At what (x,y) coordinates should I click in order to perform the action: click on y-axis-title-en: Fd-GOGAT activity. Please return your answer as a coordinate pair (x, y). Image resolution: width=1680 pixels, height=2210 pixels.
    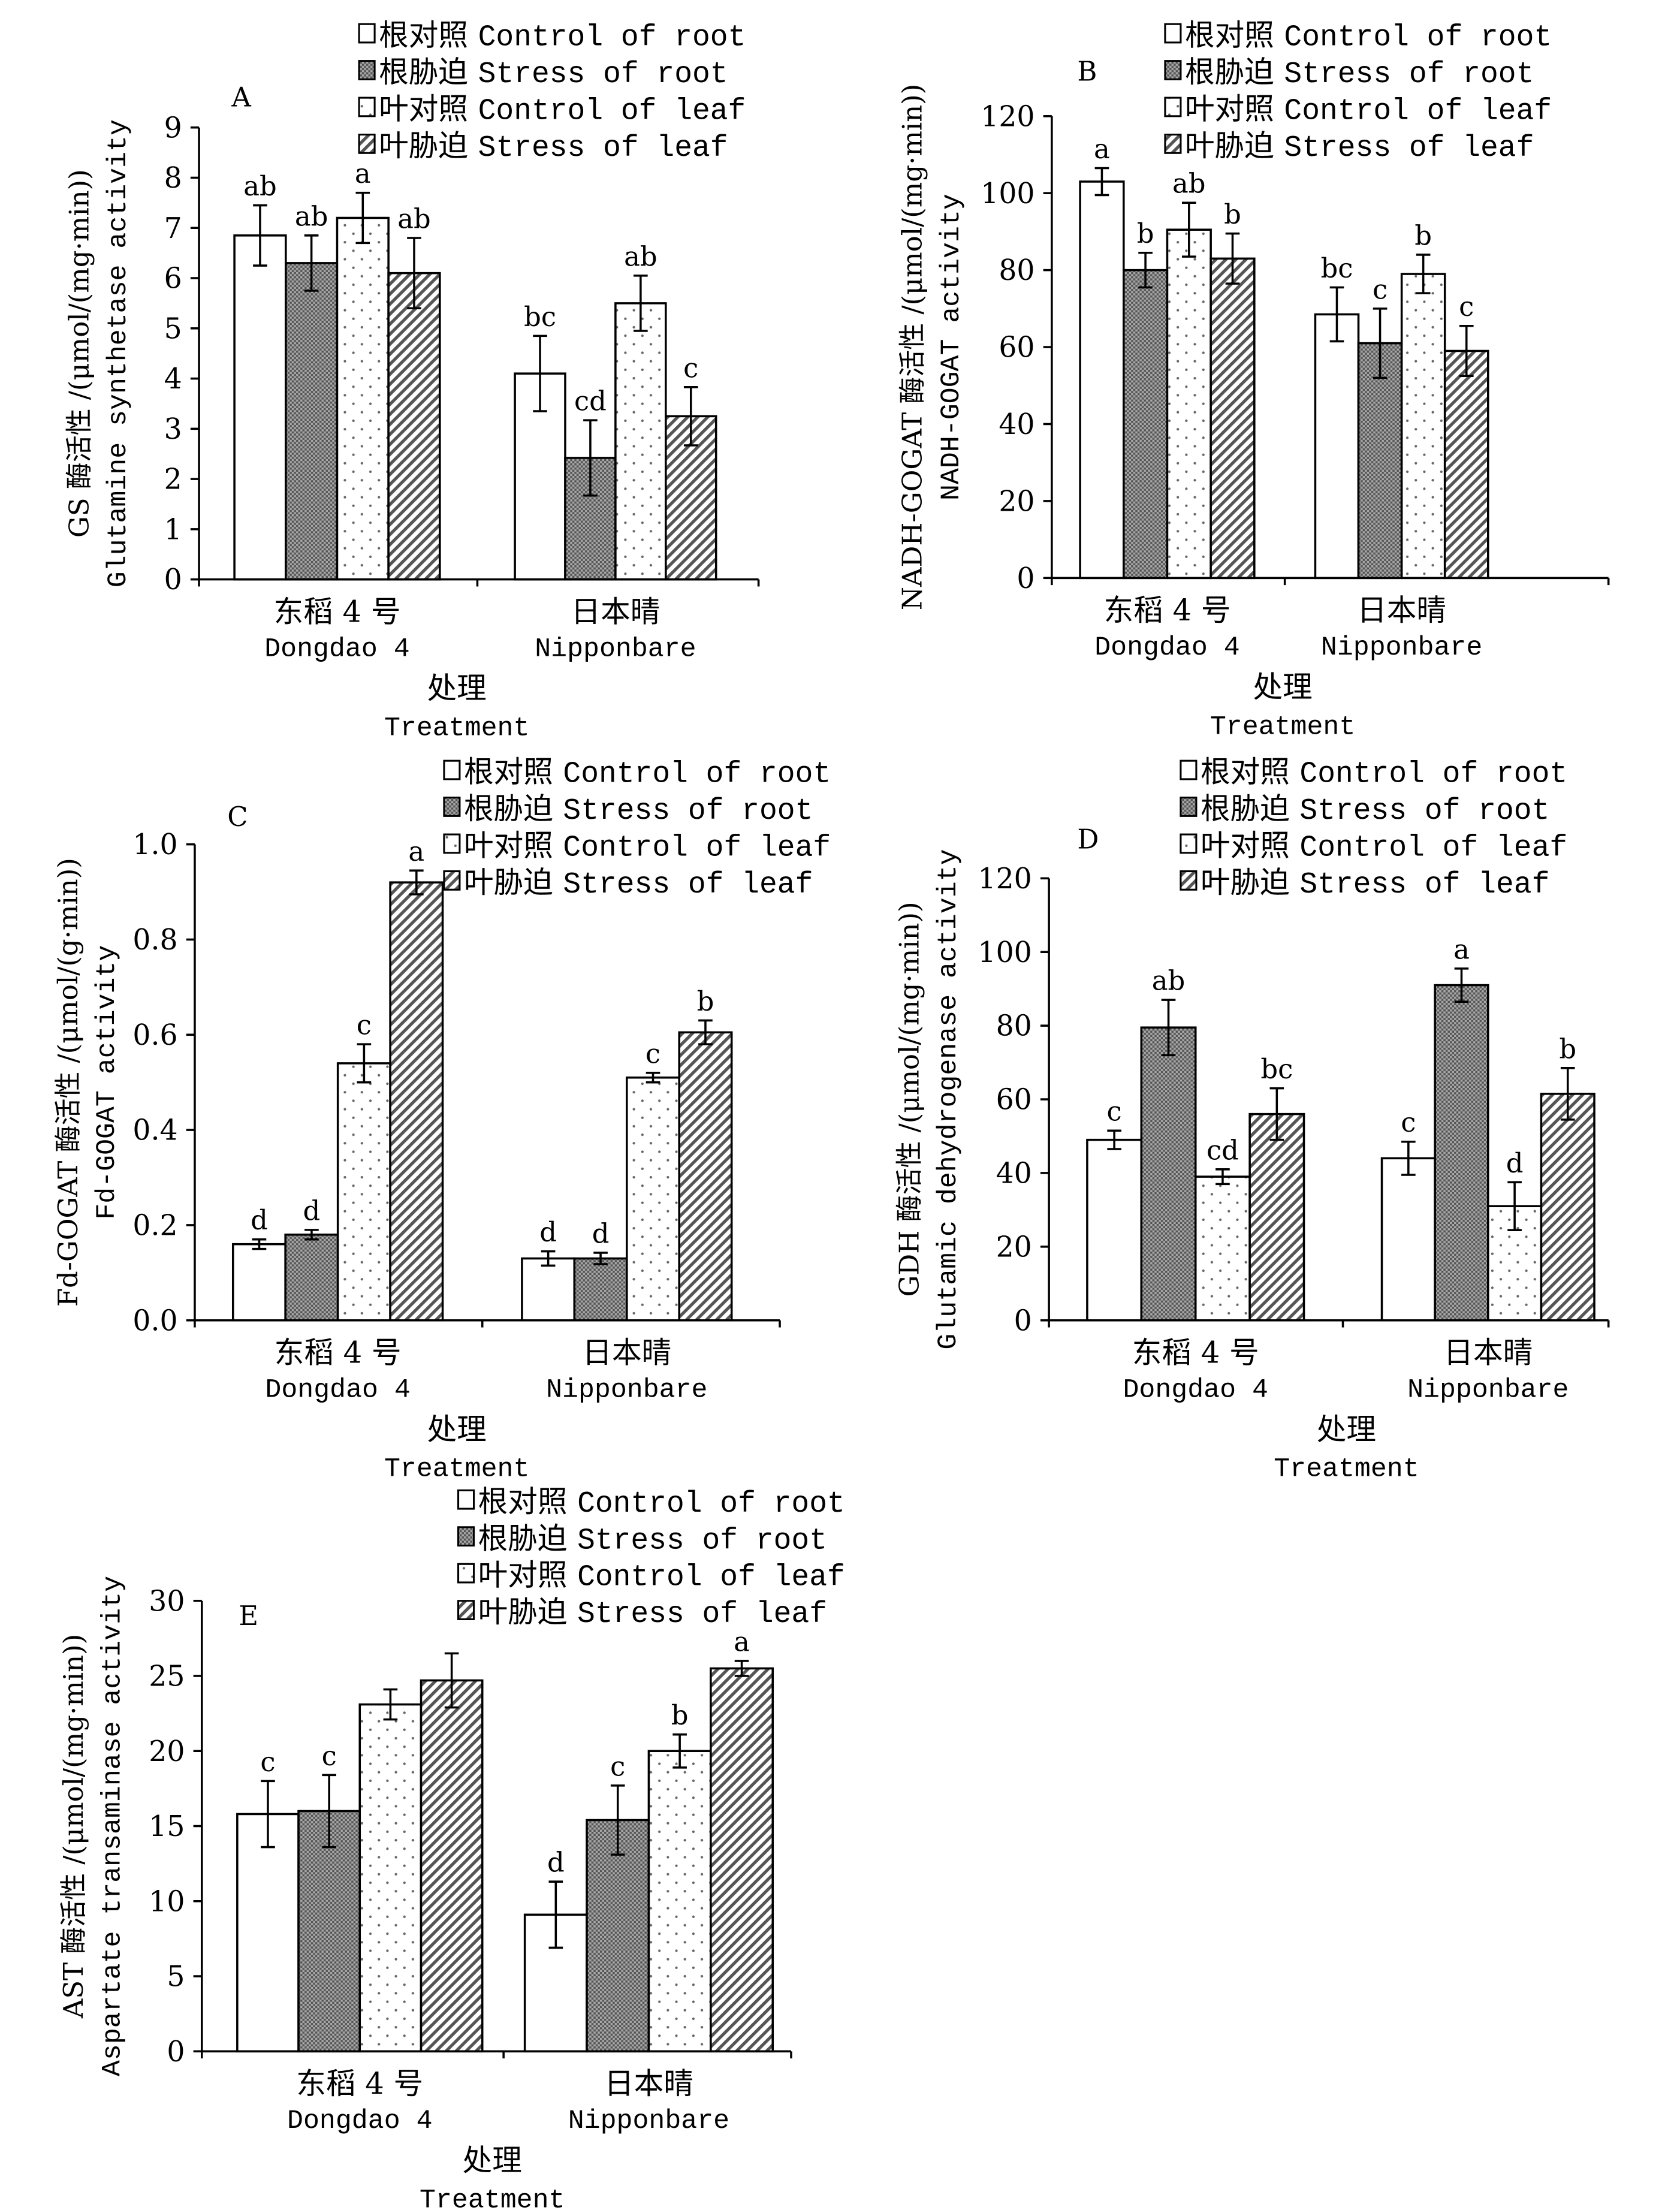
    Looking at the image, I should click on (107, 1082).